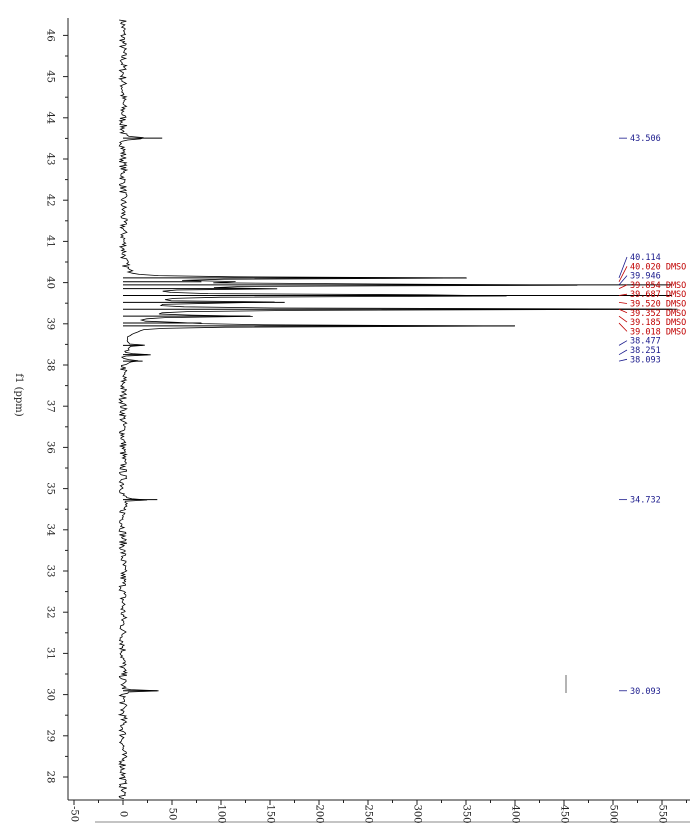 The image size is (700, 826). I want to click on y-tick-label: 30, so click(50, 694).